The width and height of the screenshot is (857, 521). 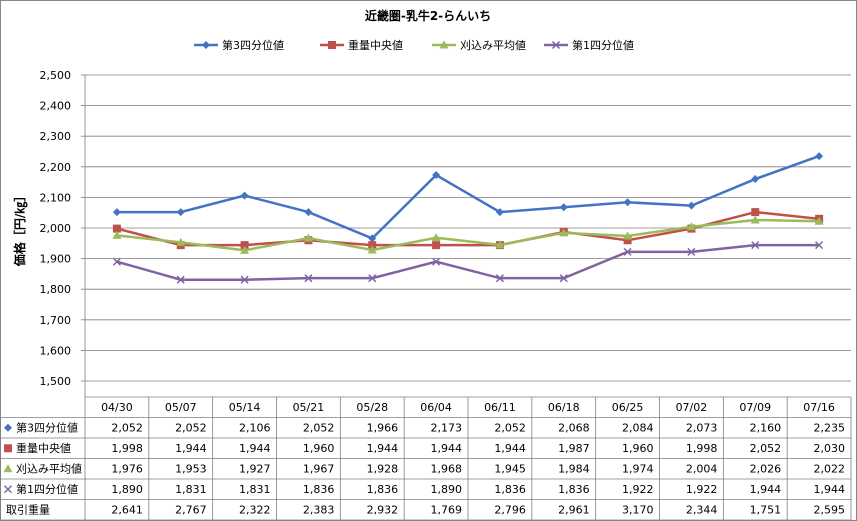 I want to click on data-label: 2,160, so click(x=766, y=428).